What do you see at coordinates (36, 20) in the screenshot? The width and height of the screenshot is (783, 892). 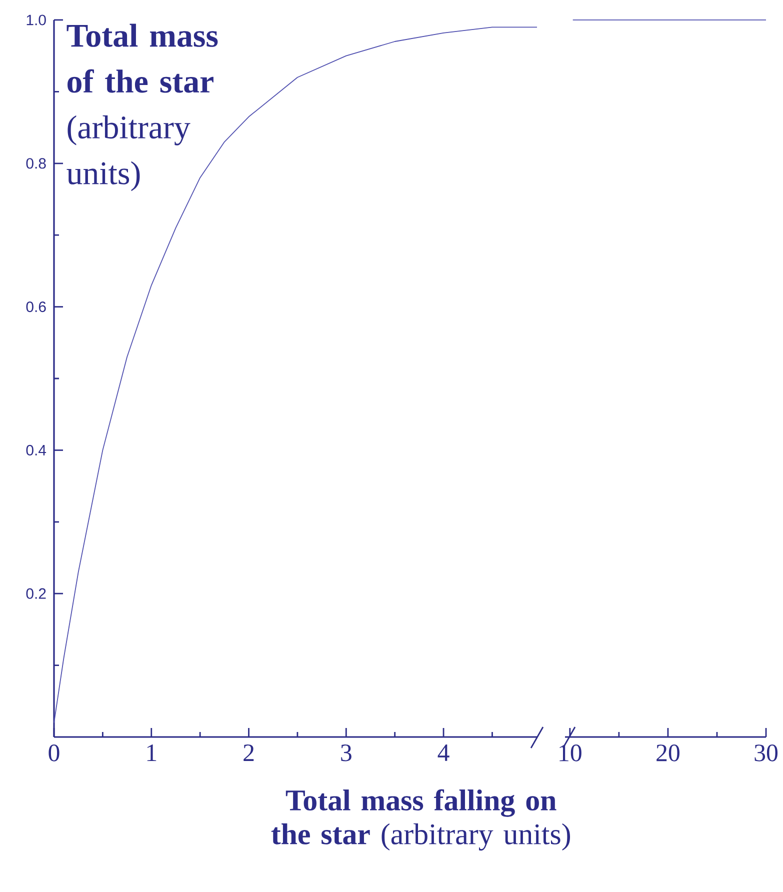 I see `y-tick-label: 1.0` at bounding box center [36, 20].